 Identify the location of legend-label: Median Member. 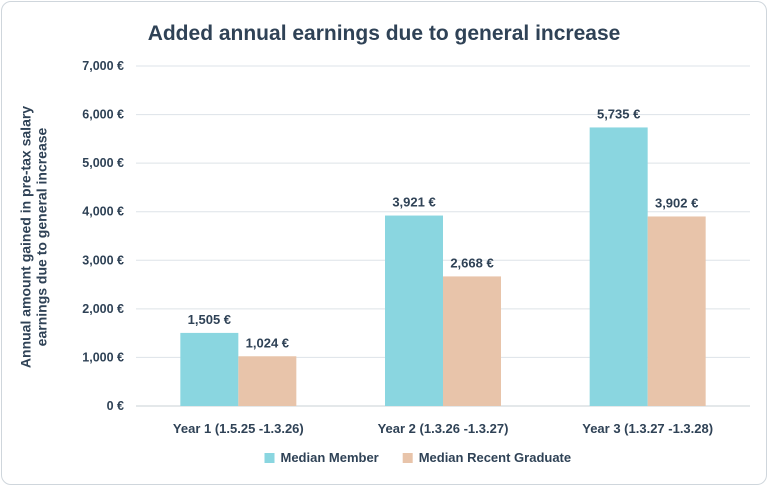
(330, 457).